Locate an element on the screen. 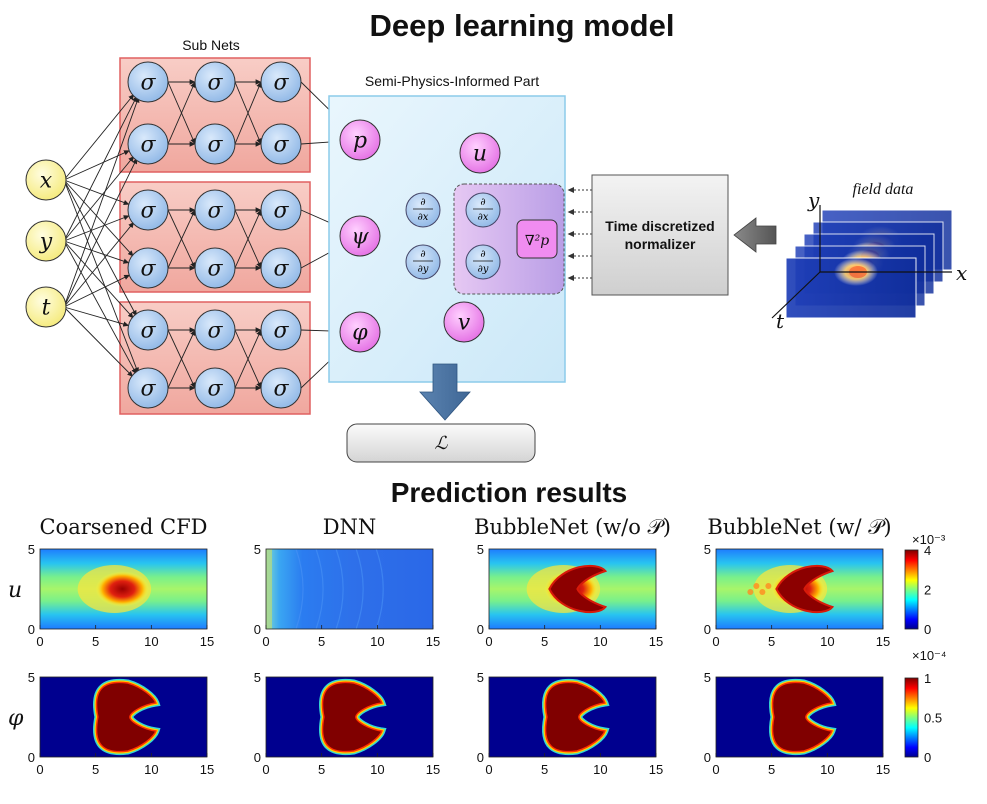 This screenshot has height=804, width=987. neuron-s3-r2-c3: σ is located at coordinates (281, 388).